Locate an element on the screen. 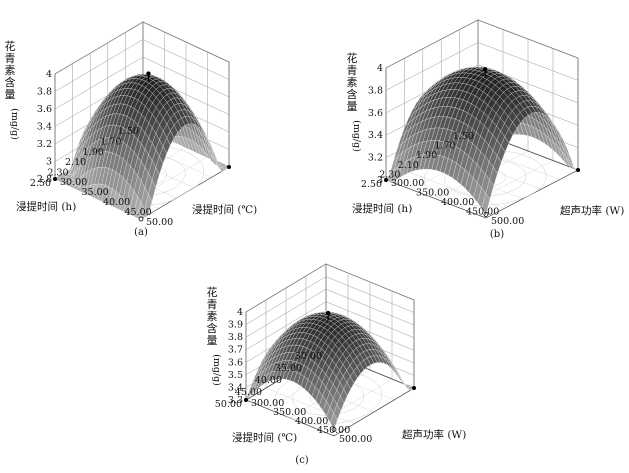  y-tick-label: 30.00 is located at coordinates (73, 182).